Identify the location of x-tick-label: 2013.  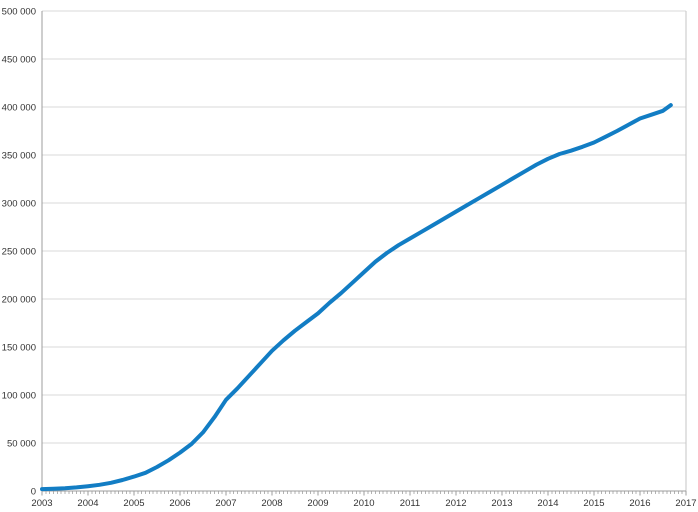
(501, 503).